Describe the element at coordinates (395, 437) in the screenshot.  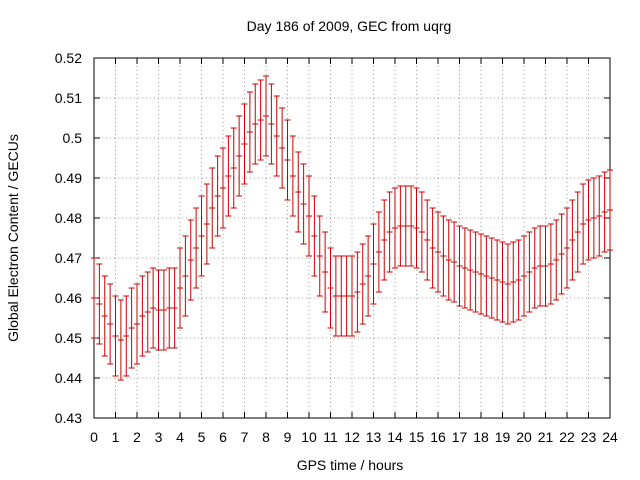
I see `x-tick-label: 14` at that location.